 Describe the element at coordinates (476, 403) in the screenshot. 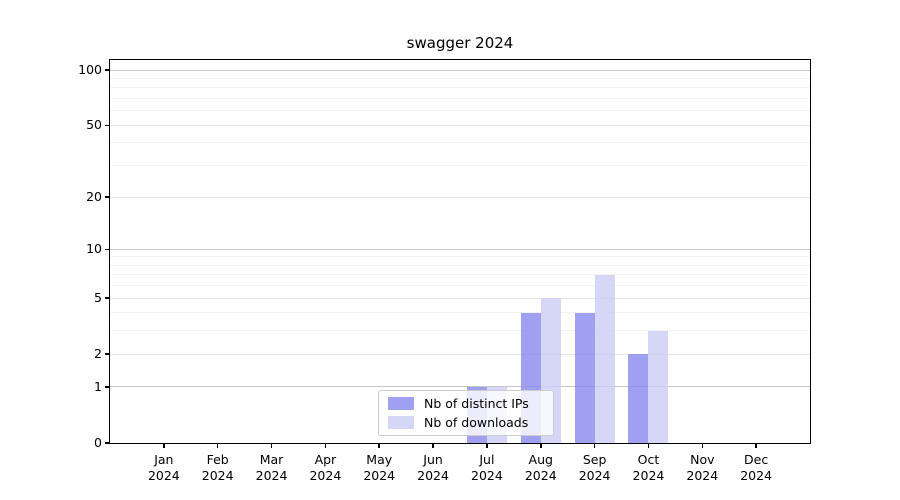

I see `legend-label-distinct-ips: Nb of distinct IPs` at that location.